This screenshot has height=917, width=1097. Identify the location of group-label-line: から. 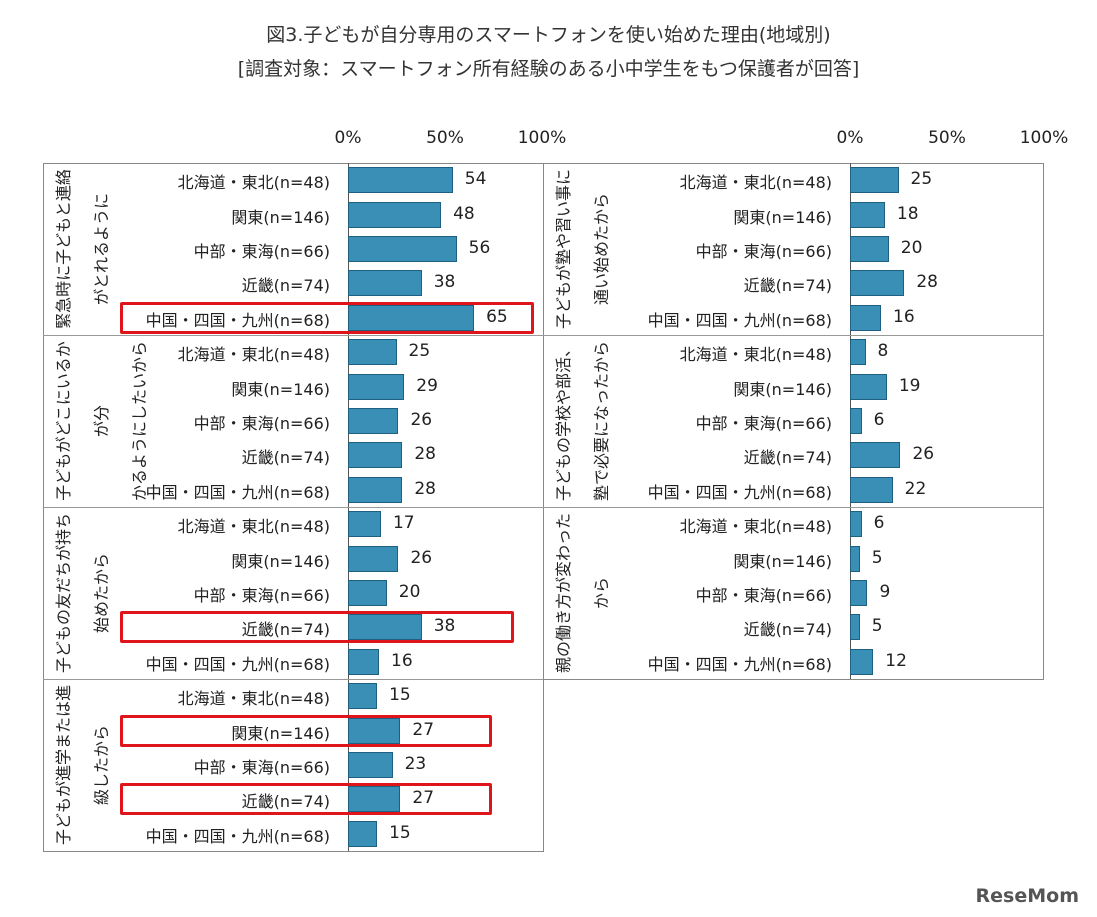
(601, 593).